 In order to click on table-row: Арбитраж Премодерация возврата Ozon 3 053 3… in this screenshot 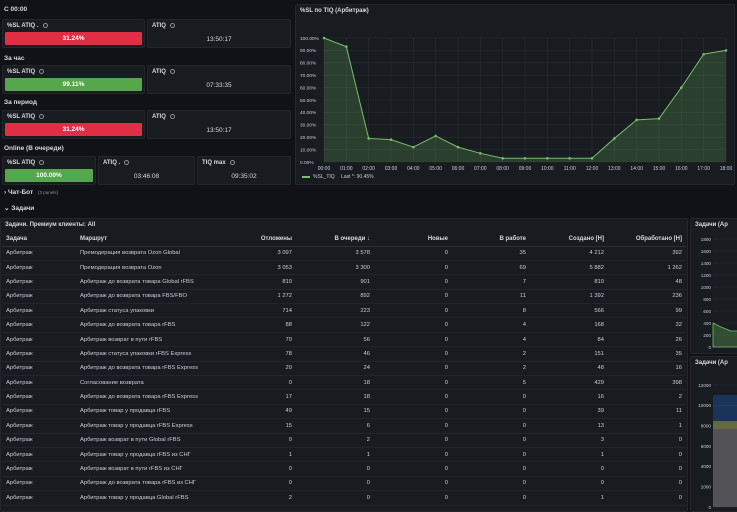, I will do `click(344, 268)`.